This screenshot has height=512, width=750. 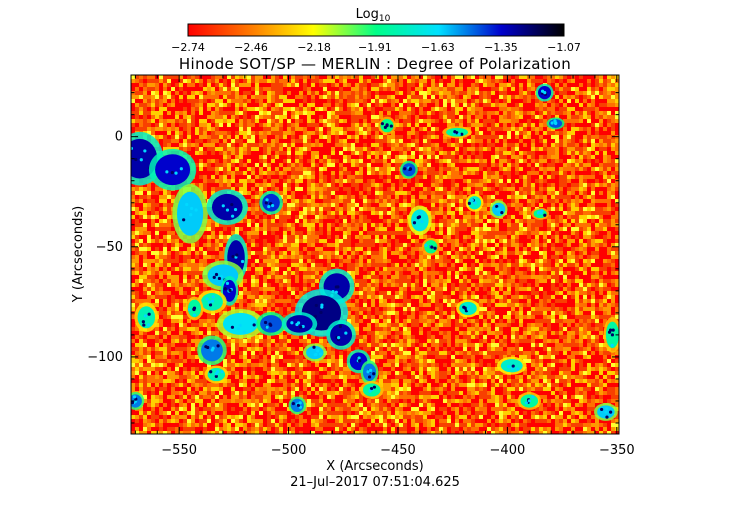 What do you see at coordinates (289, 450) in the screenshot?
I see `x-tick-label: −500` at bounding box center [289, 450].